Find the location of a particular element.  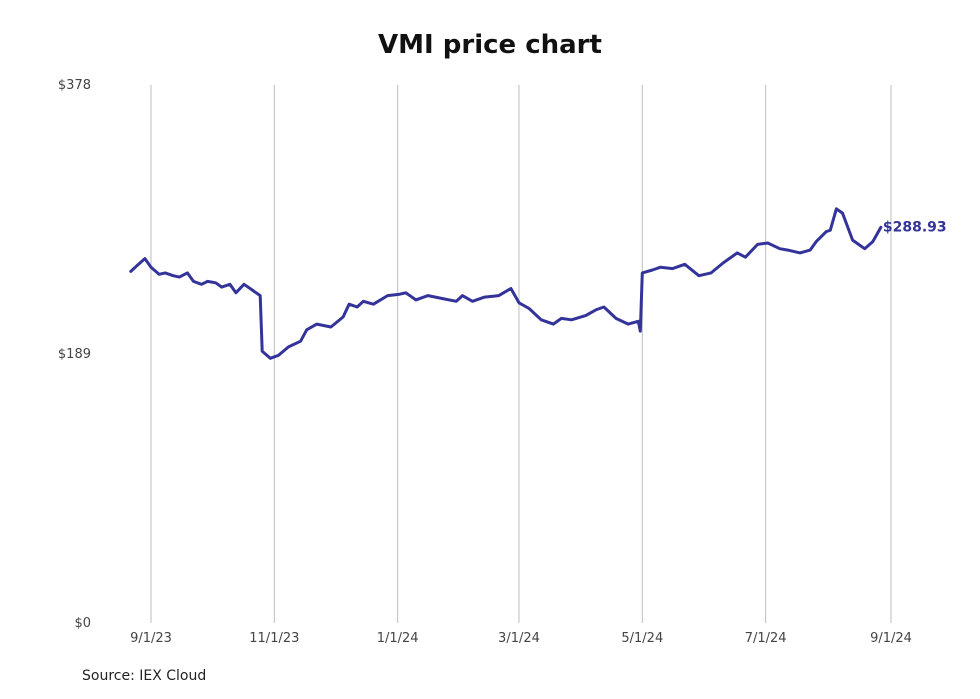

x-tick-label: 7/1/24 is located at coordinates (766, 638).